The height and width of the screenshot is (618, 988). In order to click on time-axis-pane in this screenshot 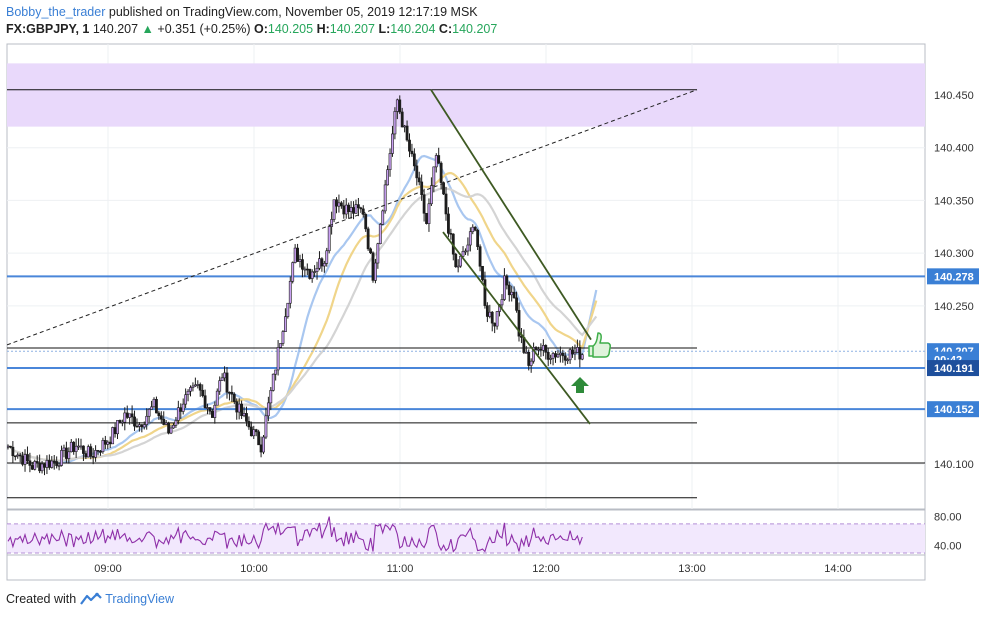, I will do `click(466, 567)`.